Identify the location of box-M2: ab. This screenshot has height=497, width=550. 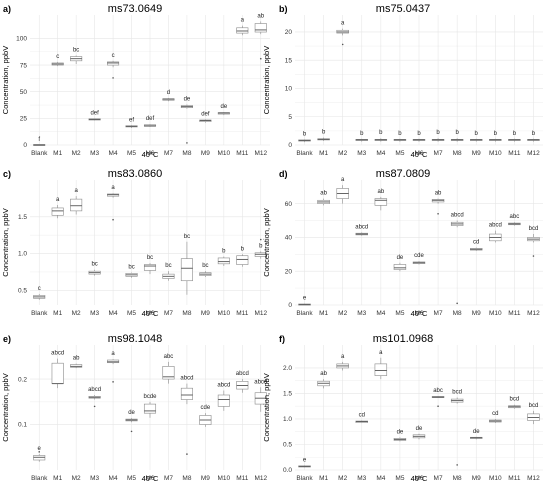
(76, 362).